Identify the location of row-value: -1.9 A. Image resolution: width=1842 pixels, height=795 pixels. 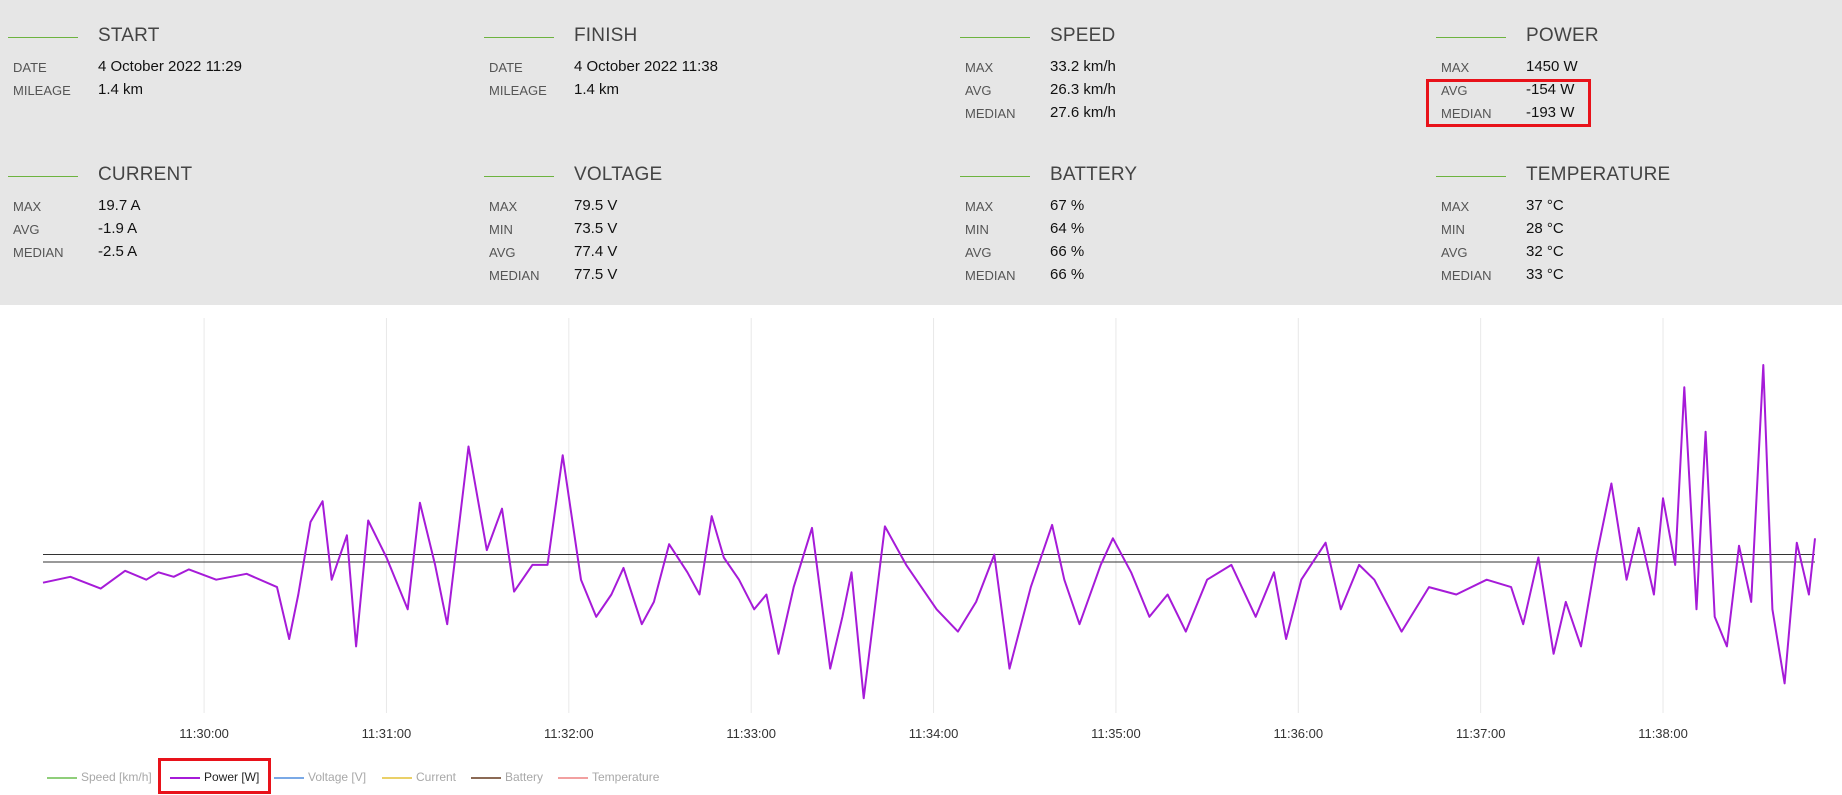
(118, 228).